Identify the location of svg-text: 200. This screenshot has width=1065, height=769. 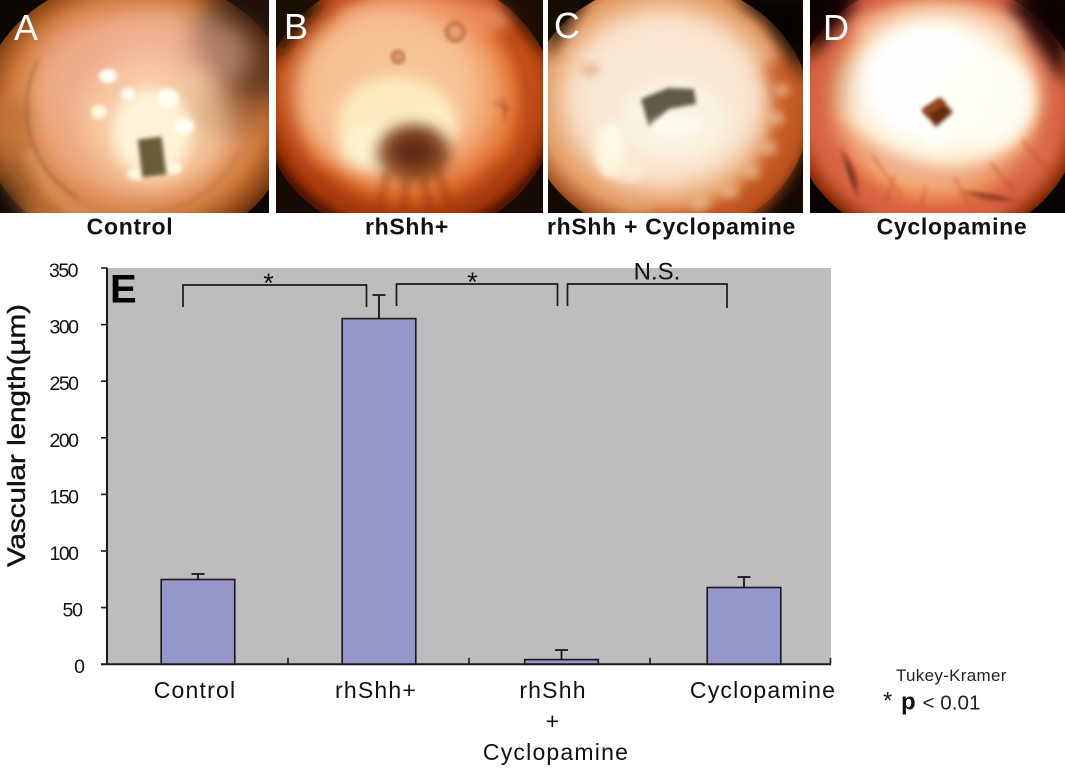
(65, 441).